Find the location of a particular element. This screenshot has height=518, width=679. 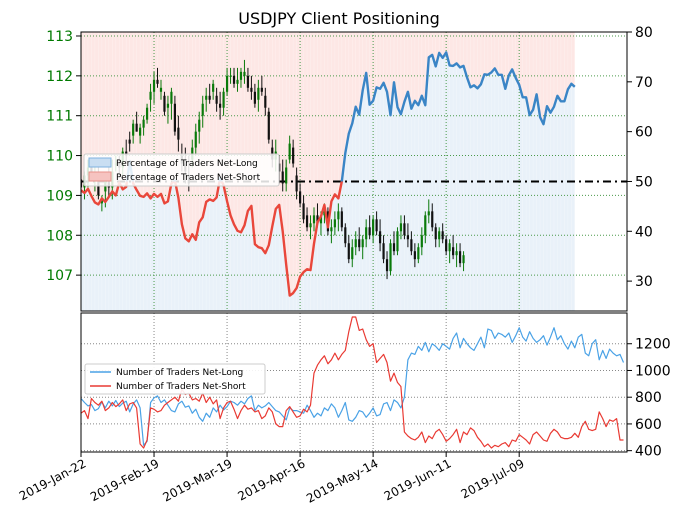

percentage-tick-label: 50 is located at coordinates (644, 182).